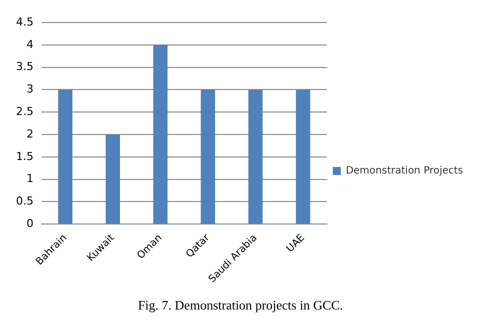  What do you see at coordinates (25, 156) in the screenshot?
I see `y-tick-label: 1.5` at bounding box center [25, 156].